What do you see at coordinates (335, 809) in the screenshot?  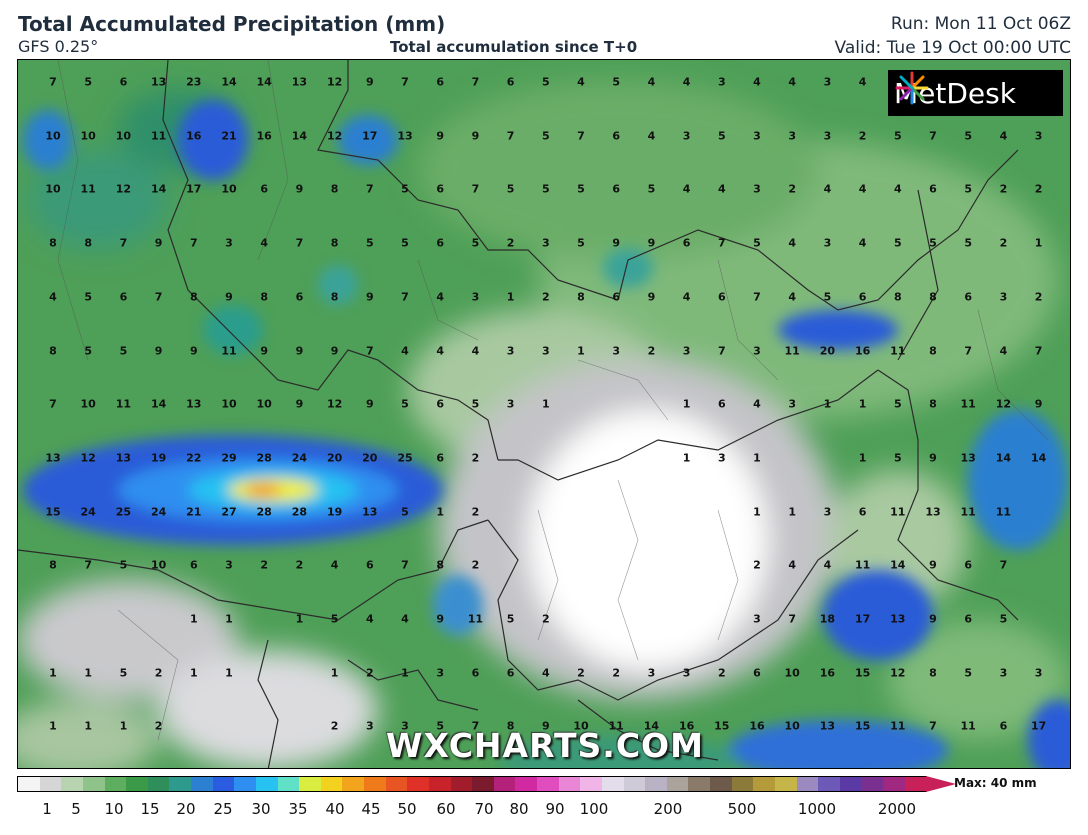 I see `color-scale-tick: 40` at bounding box center [335, 809].